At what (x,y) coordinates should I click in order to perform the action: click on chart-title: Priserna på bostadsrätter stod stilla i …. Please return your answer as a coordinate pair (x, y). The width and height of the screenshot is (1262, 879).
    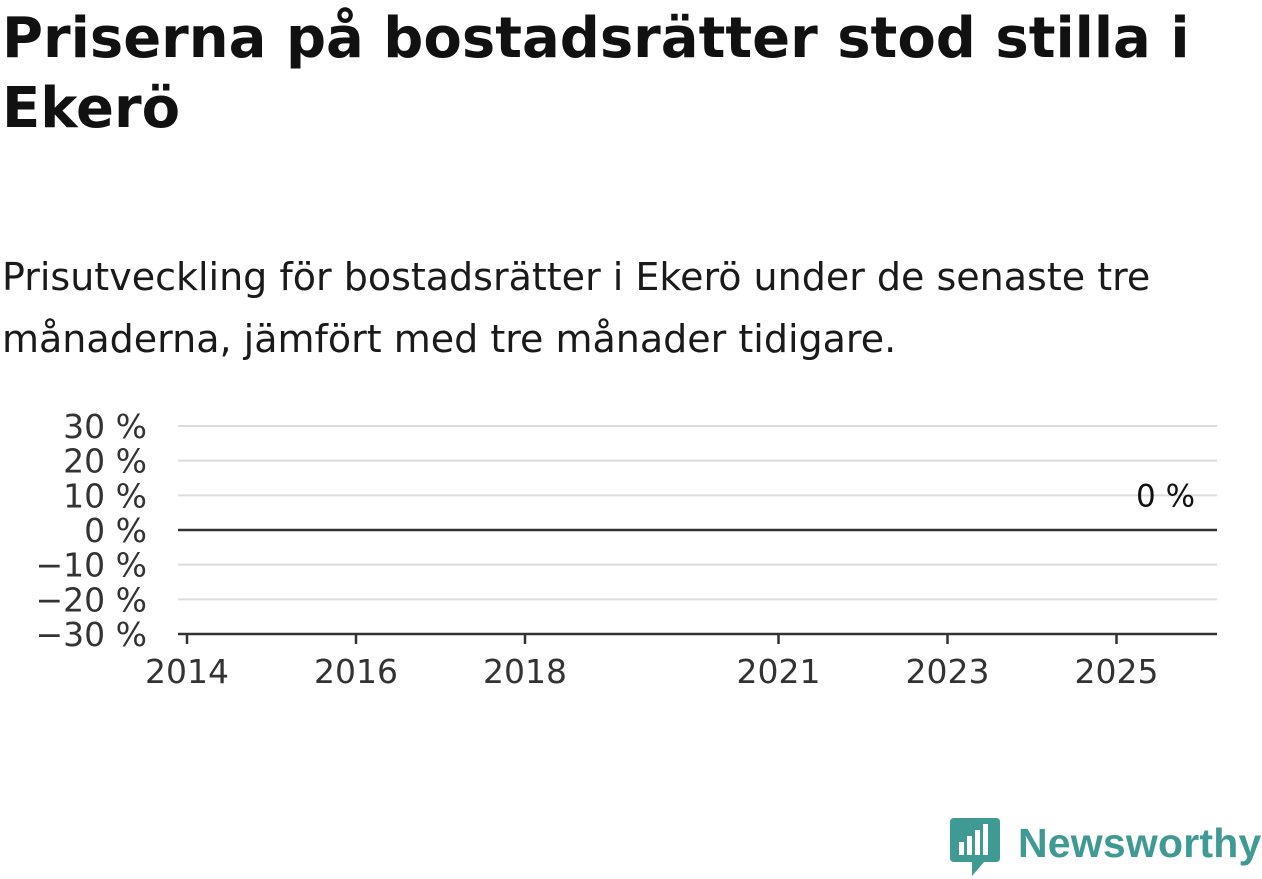
    Looking at the image, I should click on (596, 73).